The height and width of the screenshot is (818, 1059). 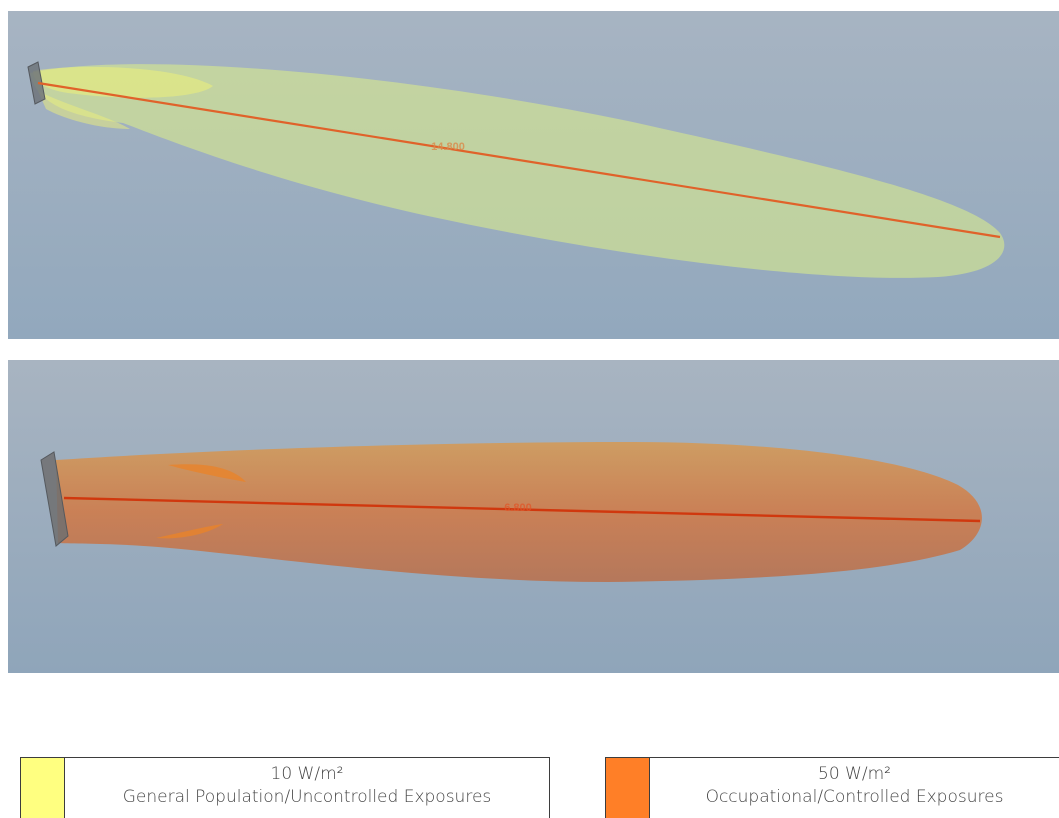 What do you see at coordinates (518, 508) in the screenshot?
I see `measurement-label: 6.800` at bounding box center [518, 508].